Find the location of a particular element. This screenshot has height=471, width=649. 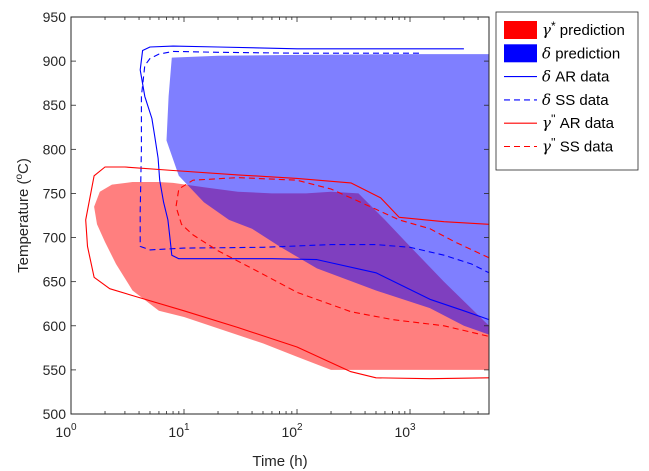

legend-item-gamma-pred: γ* prediction is located at coordinates (564, 29).